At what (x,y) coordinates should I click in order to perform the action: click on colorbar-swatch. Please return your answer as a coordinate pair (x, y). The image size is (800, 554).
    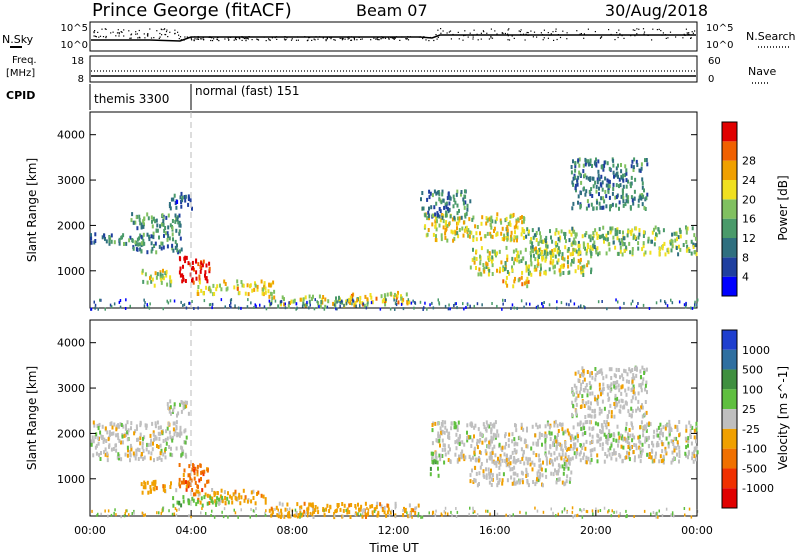
    Looking at the image, I should click on (729, 190).